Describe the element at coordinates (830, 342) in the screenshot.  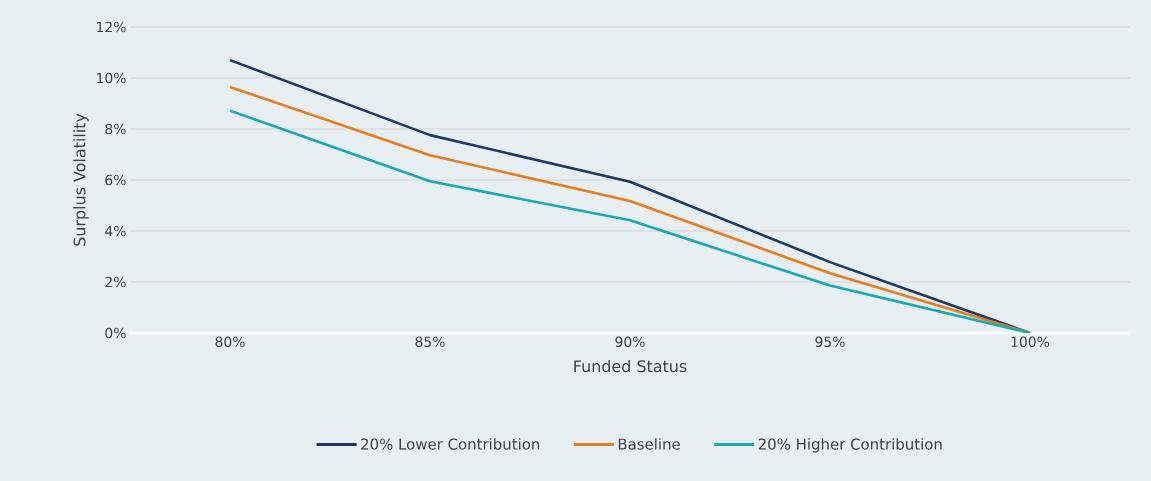
I see `x-tick-label: 95%` at that location.